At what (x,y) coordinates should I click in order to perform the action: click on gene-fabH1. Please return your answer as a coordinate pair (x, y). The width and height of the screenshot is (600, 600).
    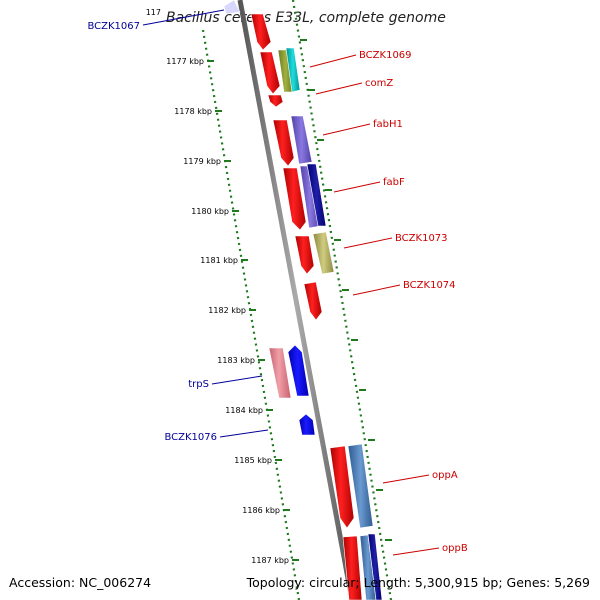
    Looking at the image, I should click on (283, 143).